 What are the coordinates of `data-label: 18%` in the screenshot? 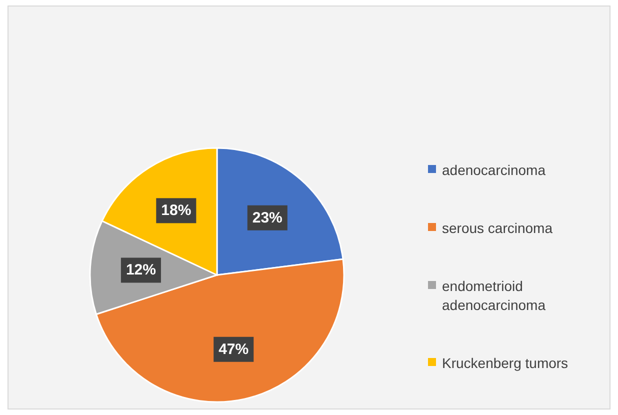 It's located at (176, 211).